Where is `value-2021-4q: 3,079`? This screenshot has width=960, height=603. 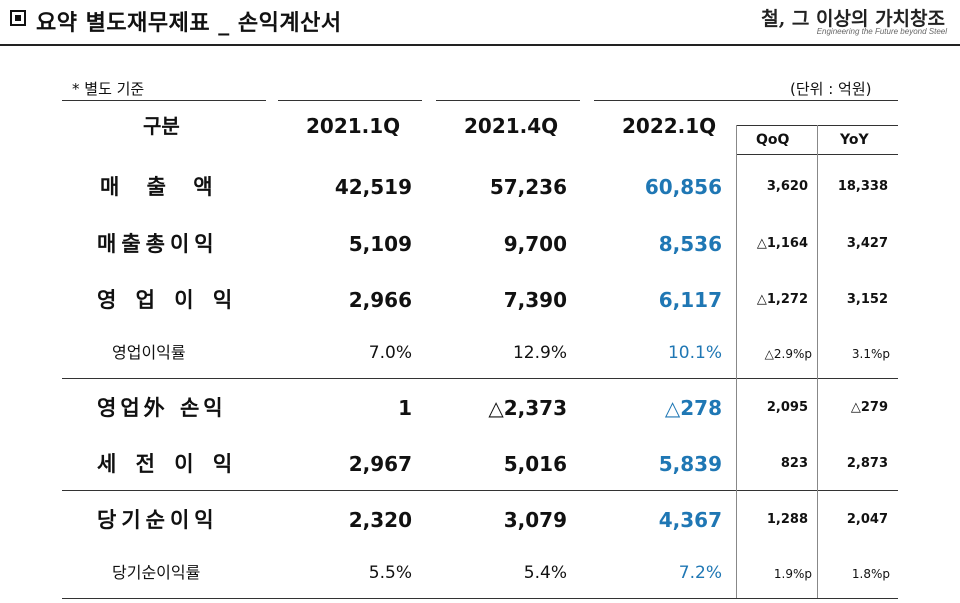
value-2021-4q: 3,079 is located at coordinates (535, 520).